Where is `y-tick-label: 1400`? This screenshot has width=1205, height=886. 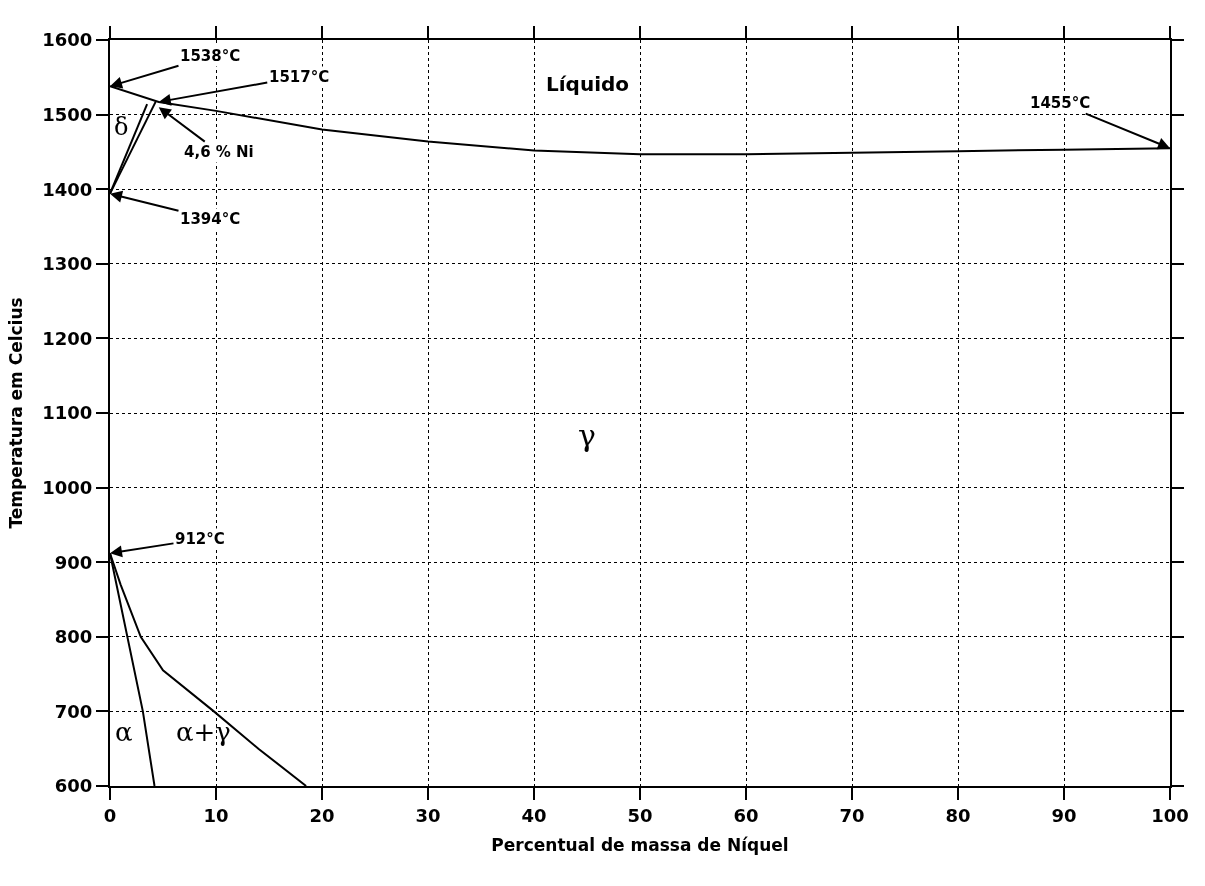 y-tick-label: 1400 is located at coordinates (67, 189).